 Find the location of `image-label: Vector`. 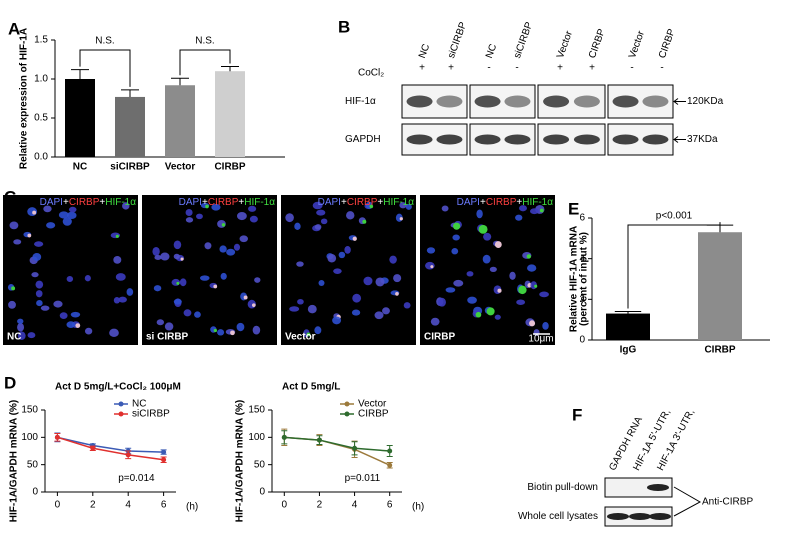

image-label: Vector is located at coordinates (300, 337).